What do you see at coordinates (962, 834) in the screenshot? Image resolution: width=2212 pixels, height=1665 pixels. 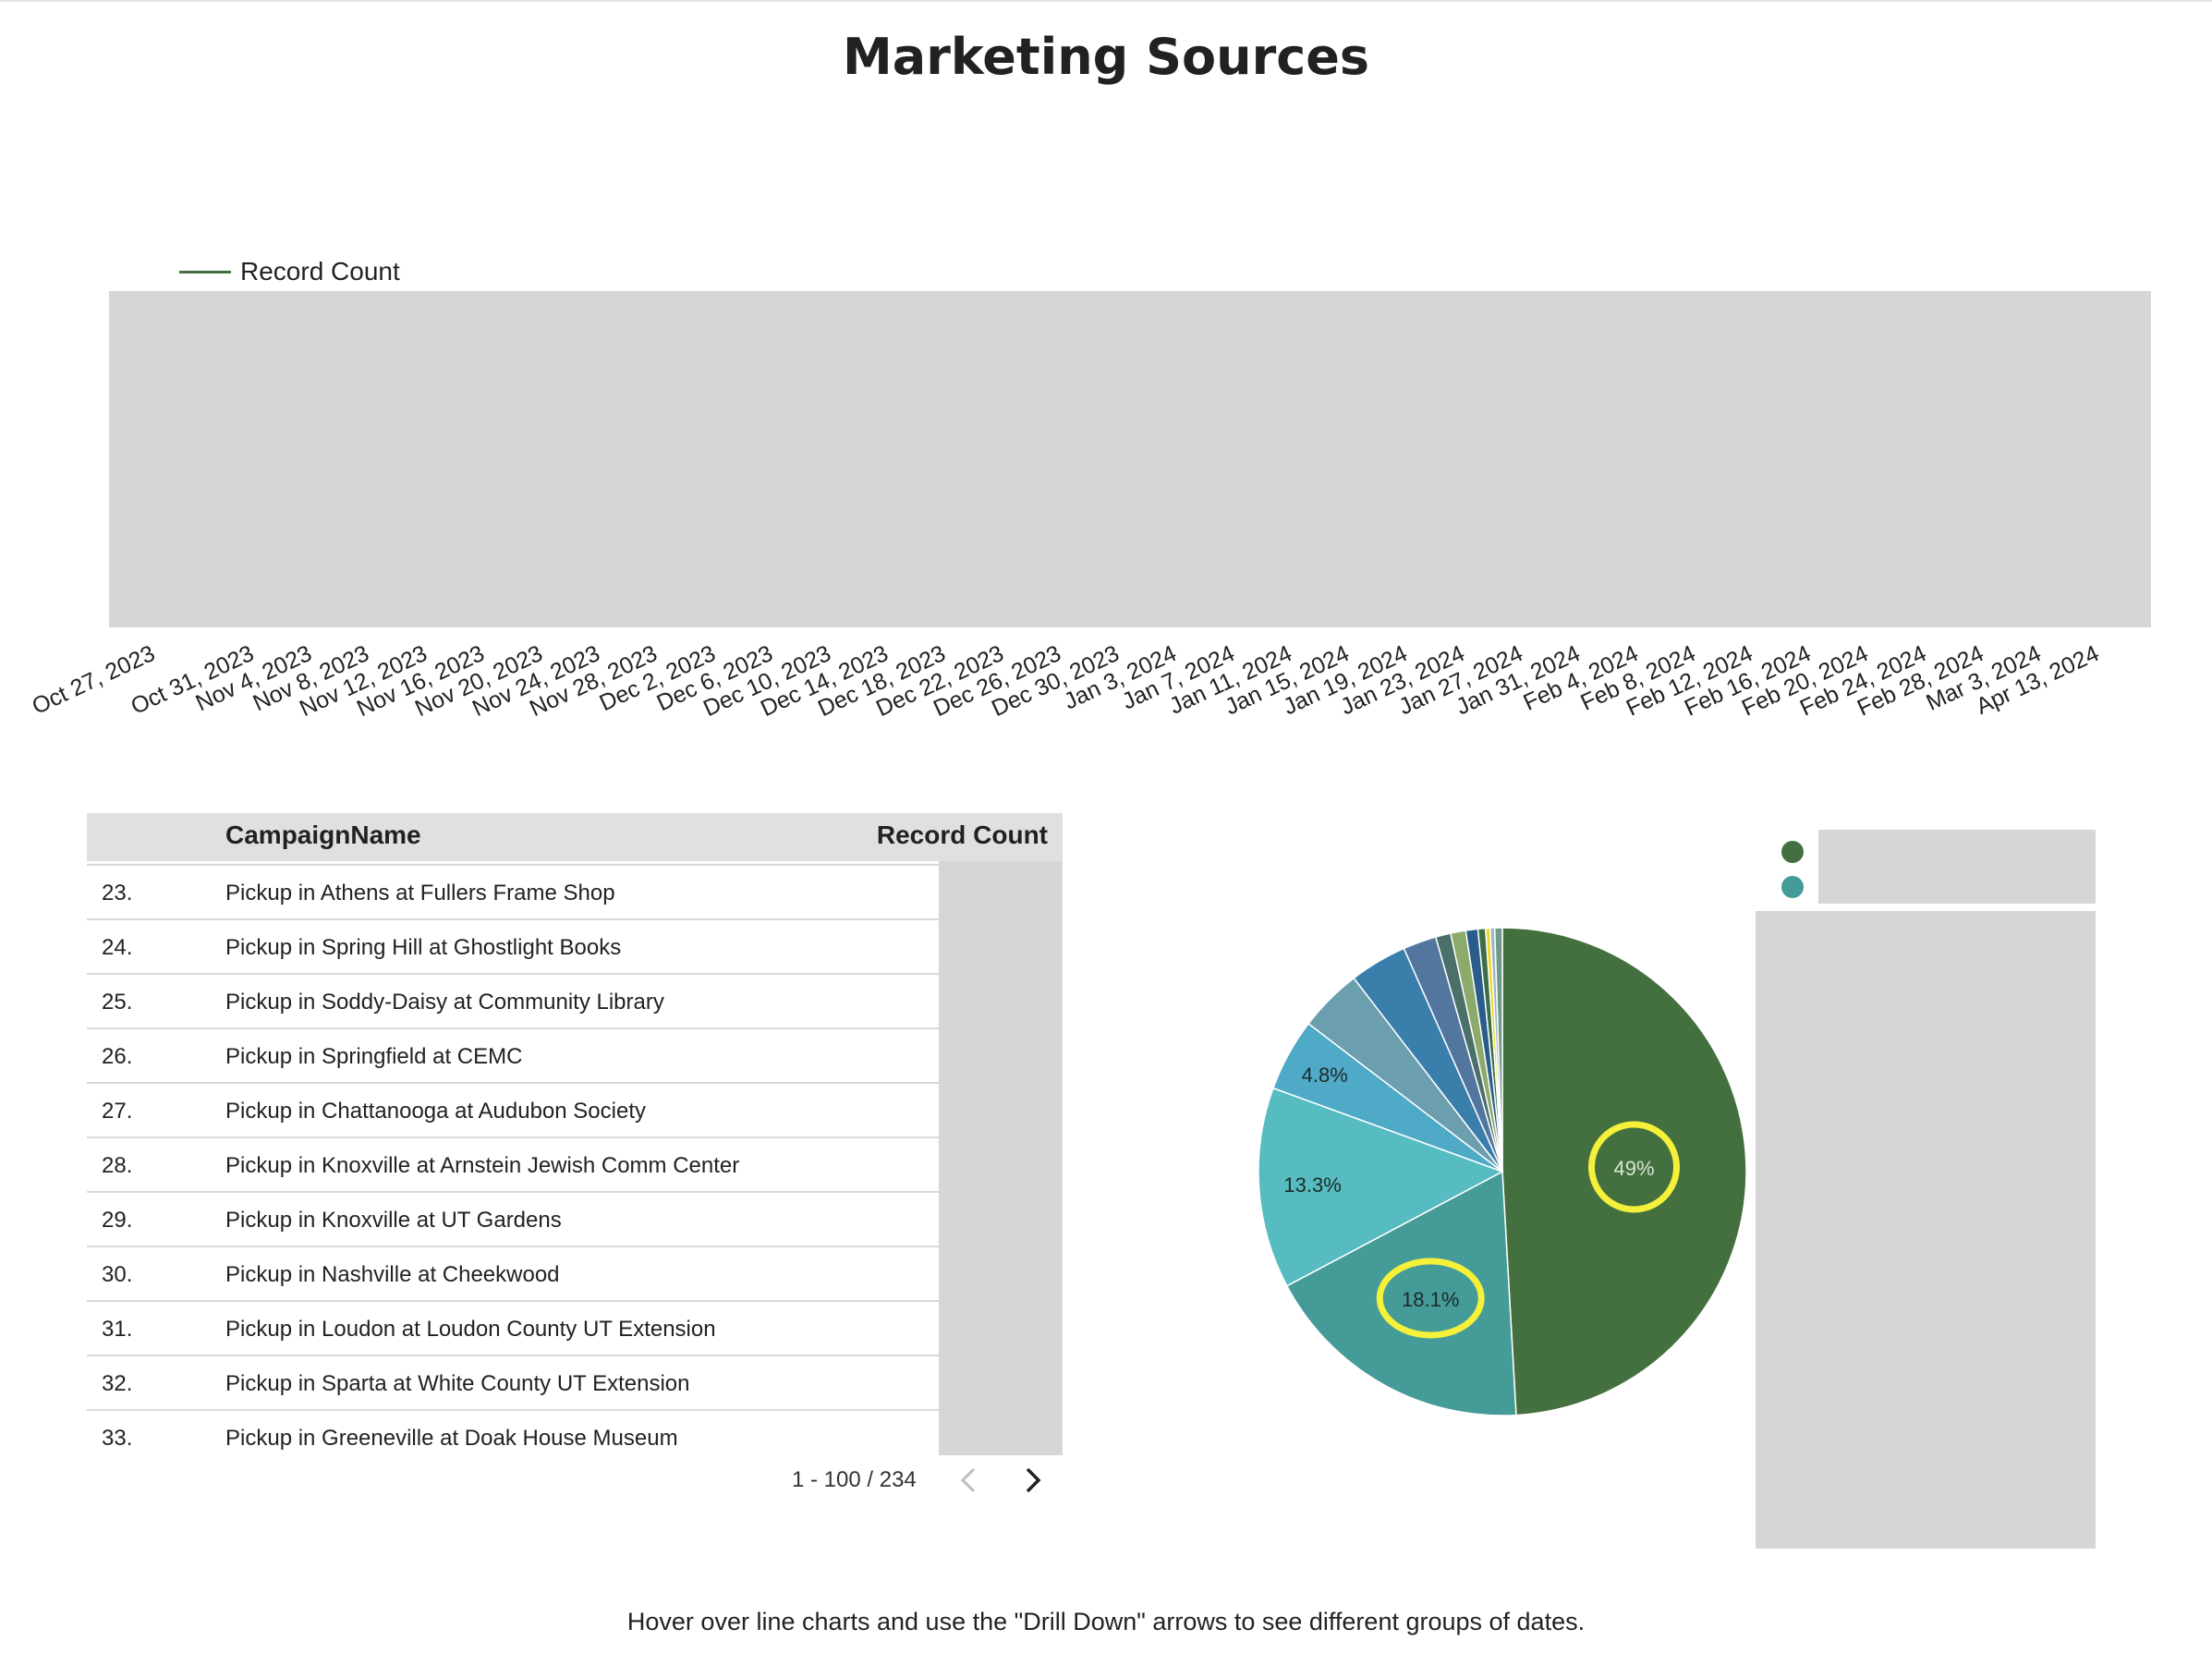 I see `column-header-record-count: Record Count` at bounding box center [962, 834].